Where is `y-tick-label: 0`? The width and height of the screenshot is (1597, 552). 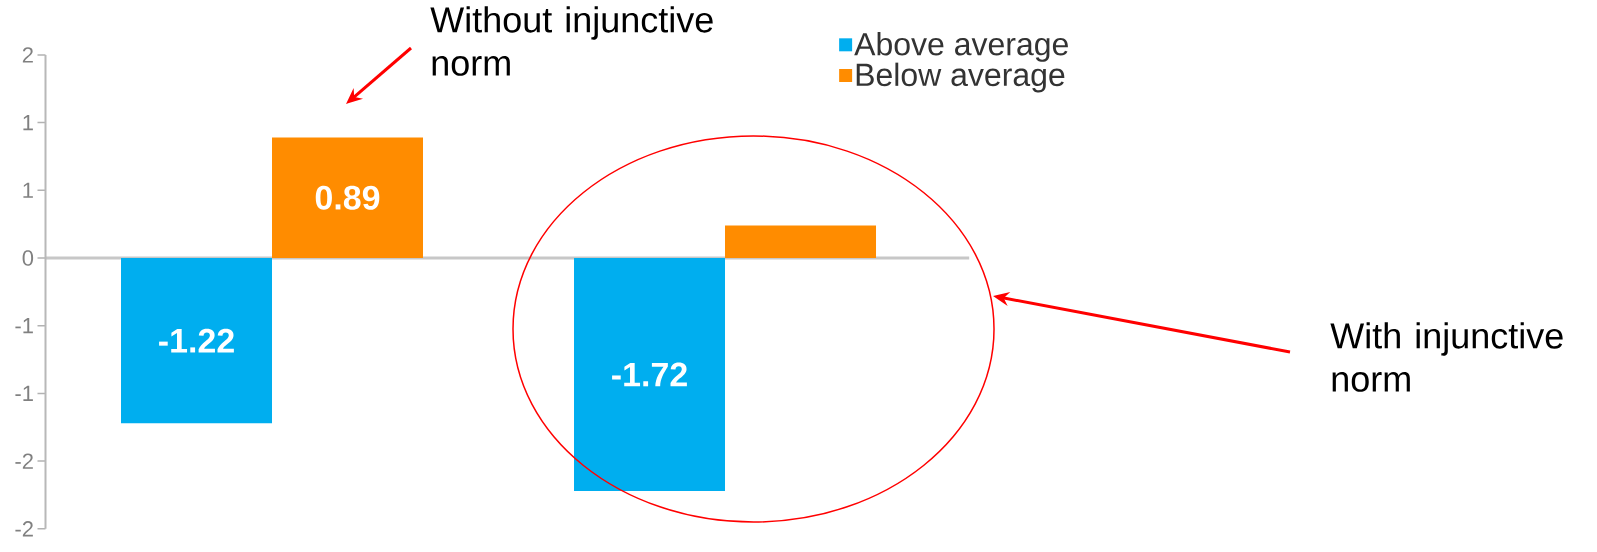
y-tick-label: 0 is located at coordinates (28, 258).